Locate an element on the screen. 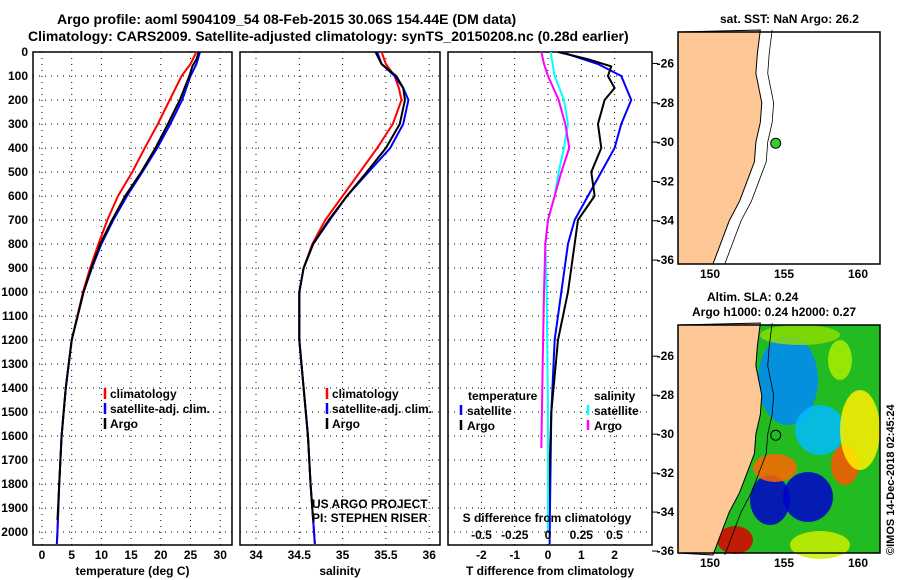  sla-map is located at coordinates (779, 440).